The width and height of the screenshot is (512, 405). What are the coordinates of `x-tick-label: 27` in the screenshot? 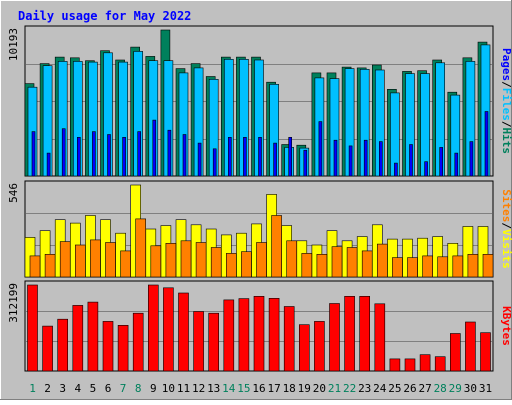 It's located at (424, 388).